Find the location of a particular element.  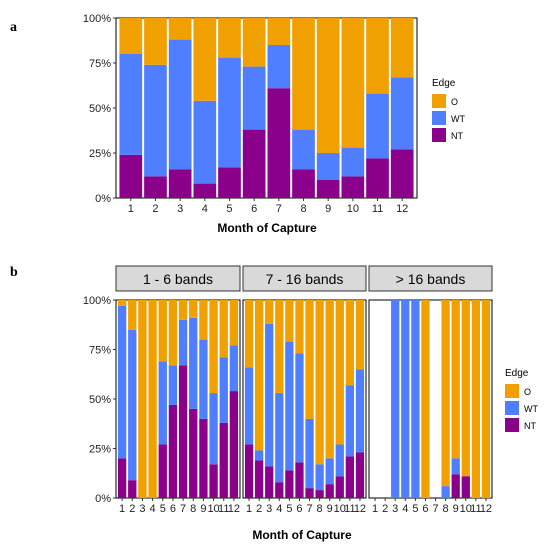

panel-a-x-tick-label: 2 is located at coordinates (155, 209).